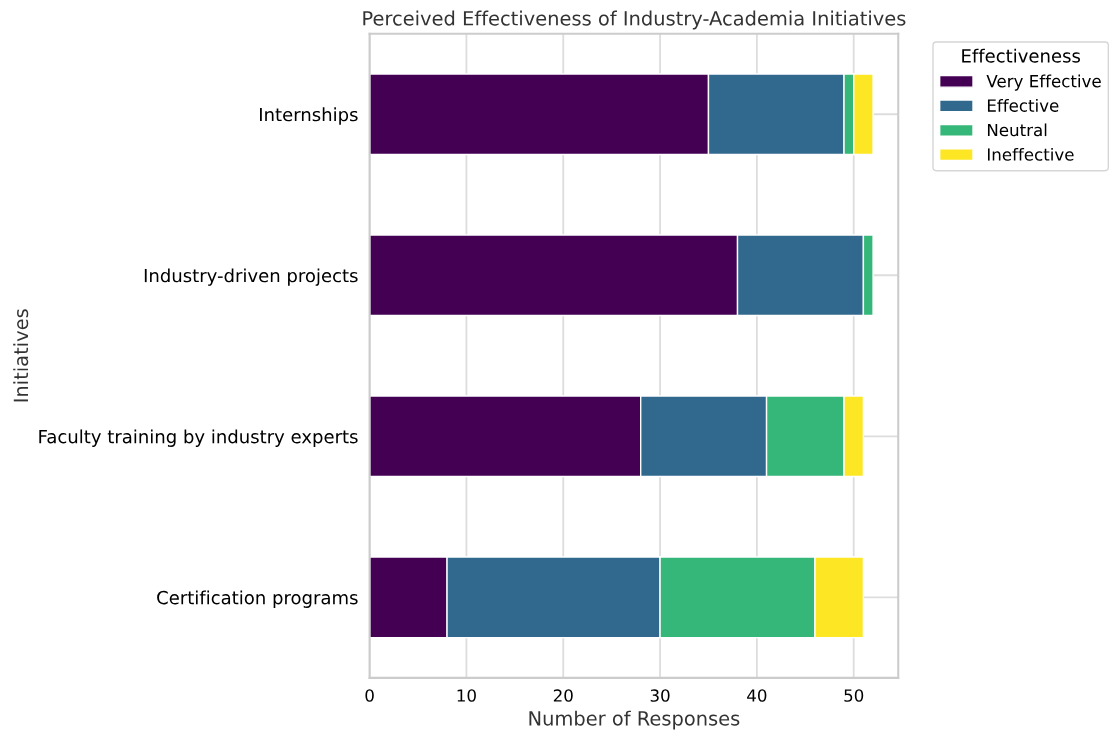  Describe the element at coordinates (369, 695) in the screenshot. I see `x-tick-label: 0` at that location.